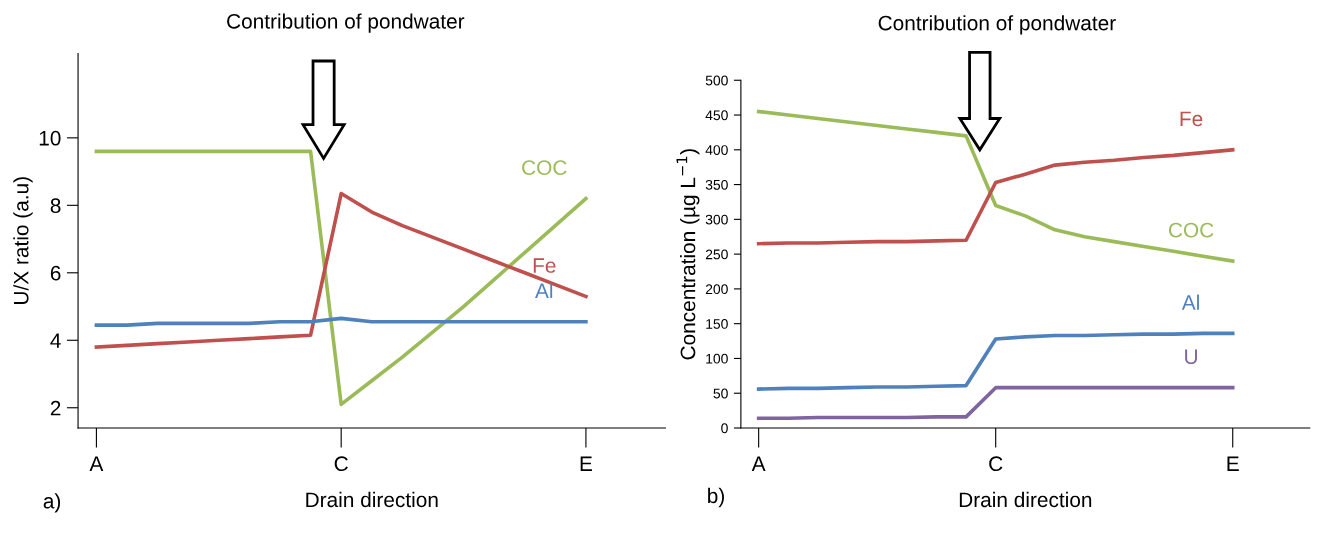 Image resolution: width=1323 pixels, height=535 pixels. What do you see at coordinates (724, 428) in the screenshot?
I see `y-tick-label: 0` at bounding box center [724, 428].